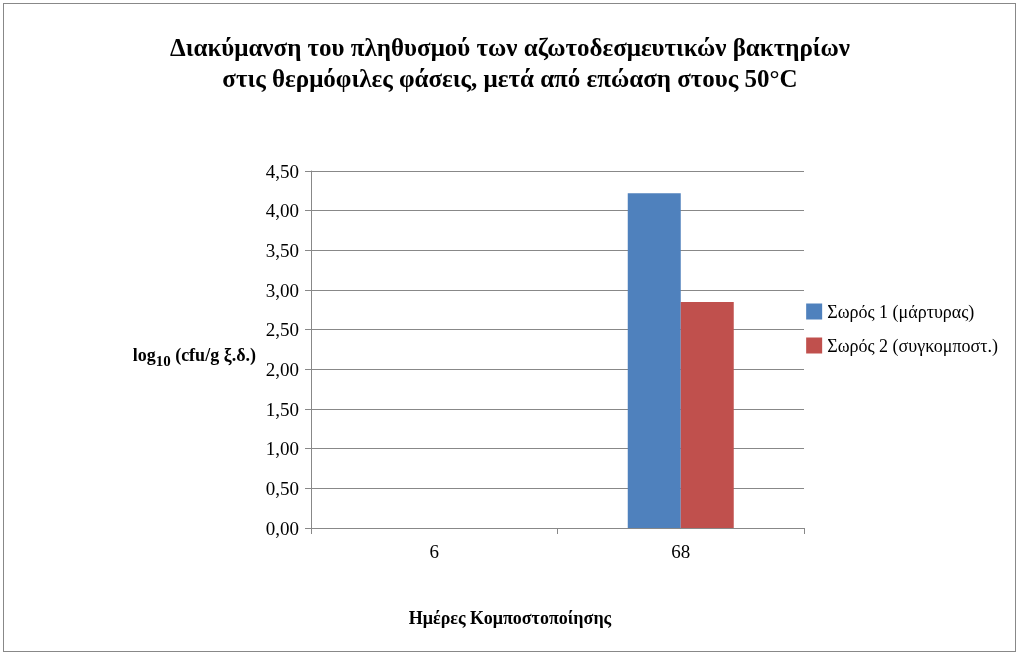 This screenshot has width=1021, height=657. I want to click on y-tick-label: 4,50, so click(282, 171).